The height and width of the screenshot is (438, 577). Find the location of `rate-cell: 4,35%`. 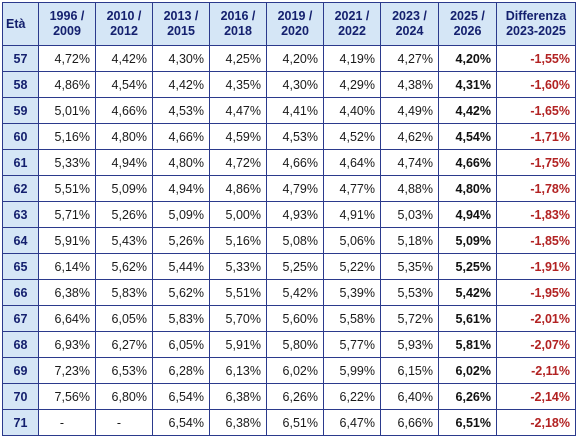

rate-cell: 4,35% is located at coordinates (238, 84).